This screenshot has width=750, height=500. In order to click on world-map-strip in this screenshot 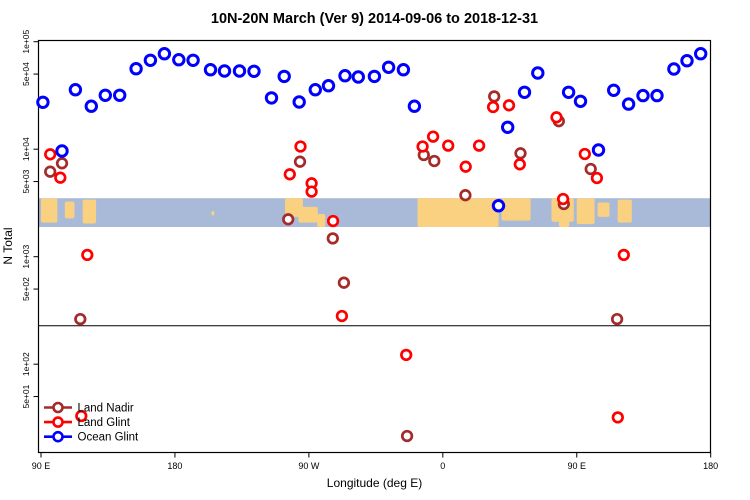, I will do `click(374, 212)`.